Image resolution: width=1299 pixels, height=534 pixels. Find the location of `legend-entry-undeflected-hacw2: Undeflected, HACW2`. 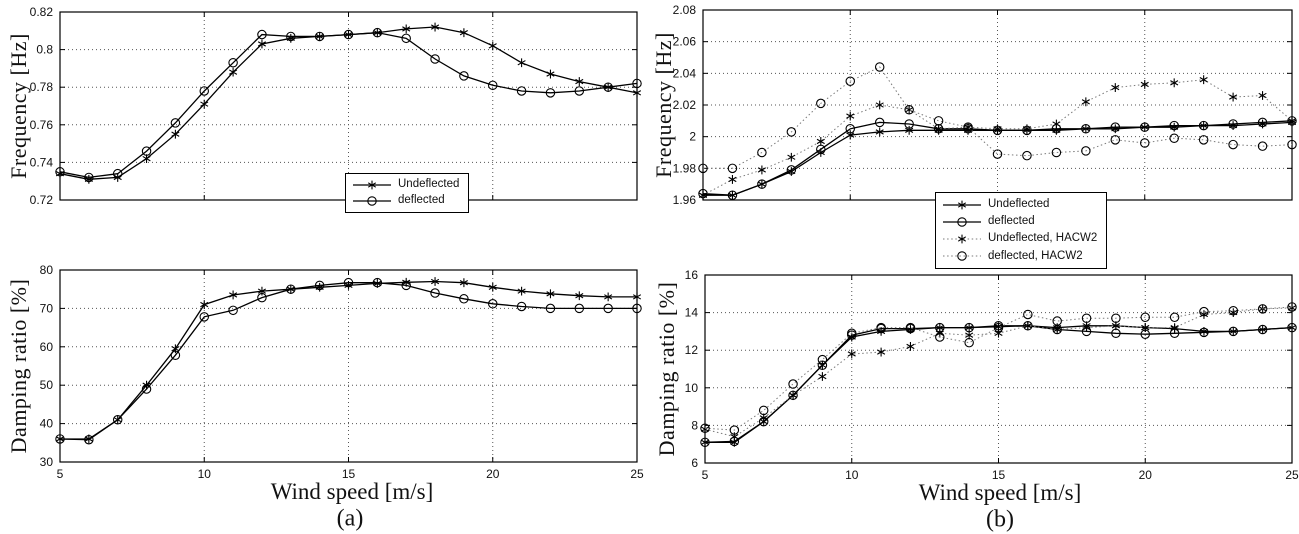

legend-entry-undeflected-hacw2: Undeflected, HACW2 is located at coordinates (1019, 239).